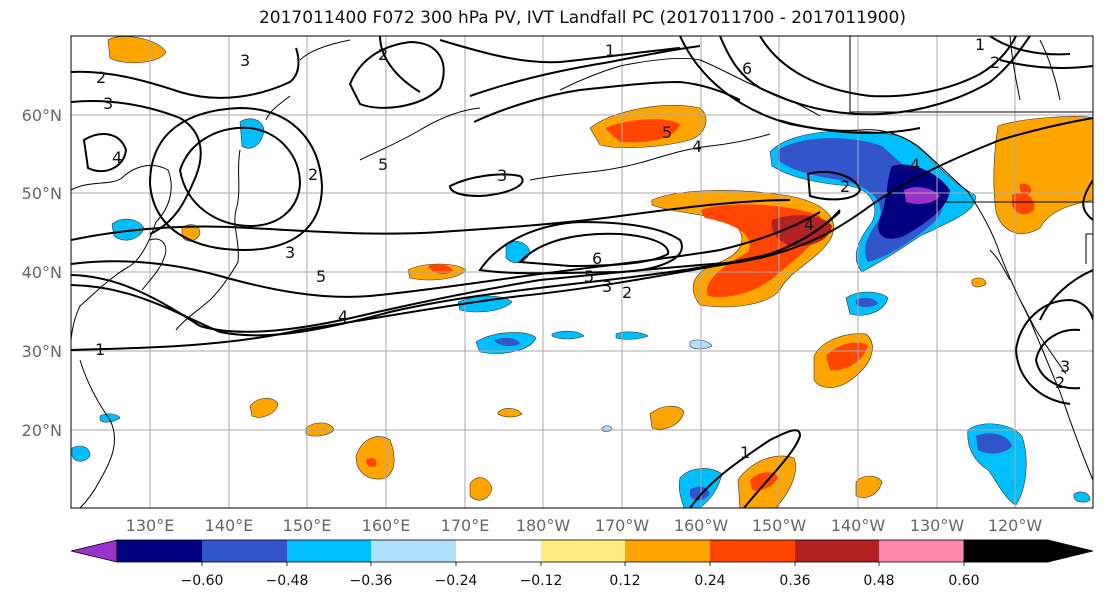 This screenshot has height=601, width=1105. I want to click on lon-label: 130°E, so click(150, 525).